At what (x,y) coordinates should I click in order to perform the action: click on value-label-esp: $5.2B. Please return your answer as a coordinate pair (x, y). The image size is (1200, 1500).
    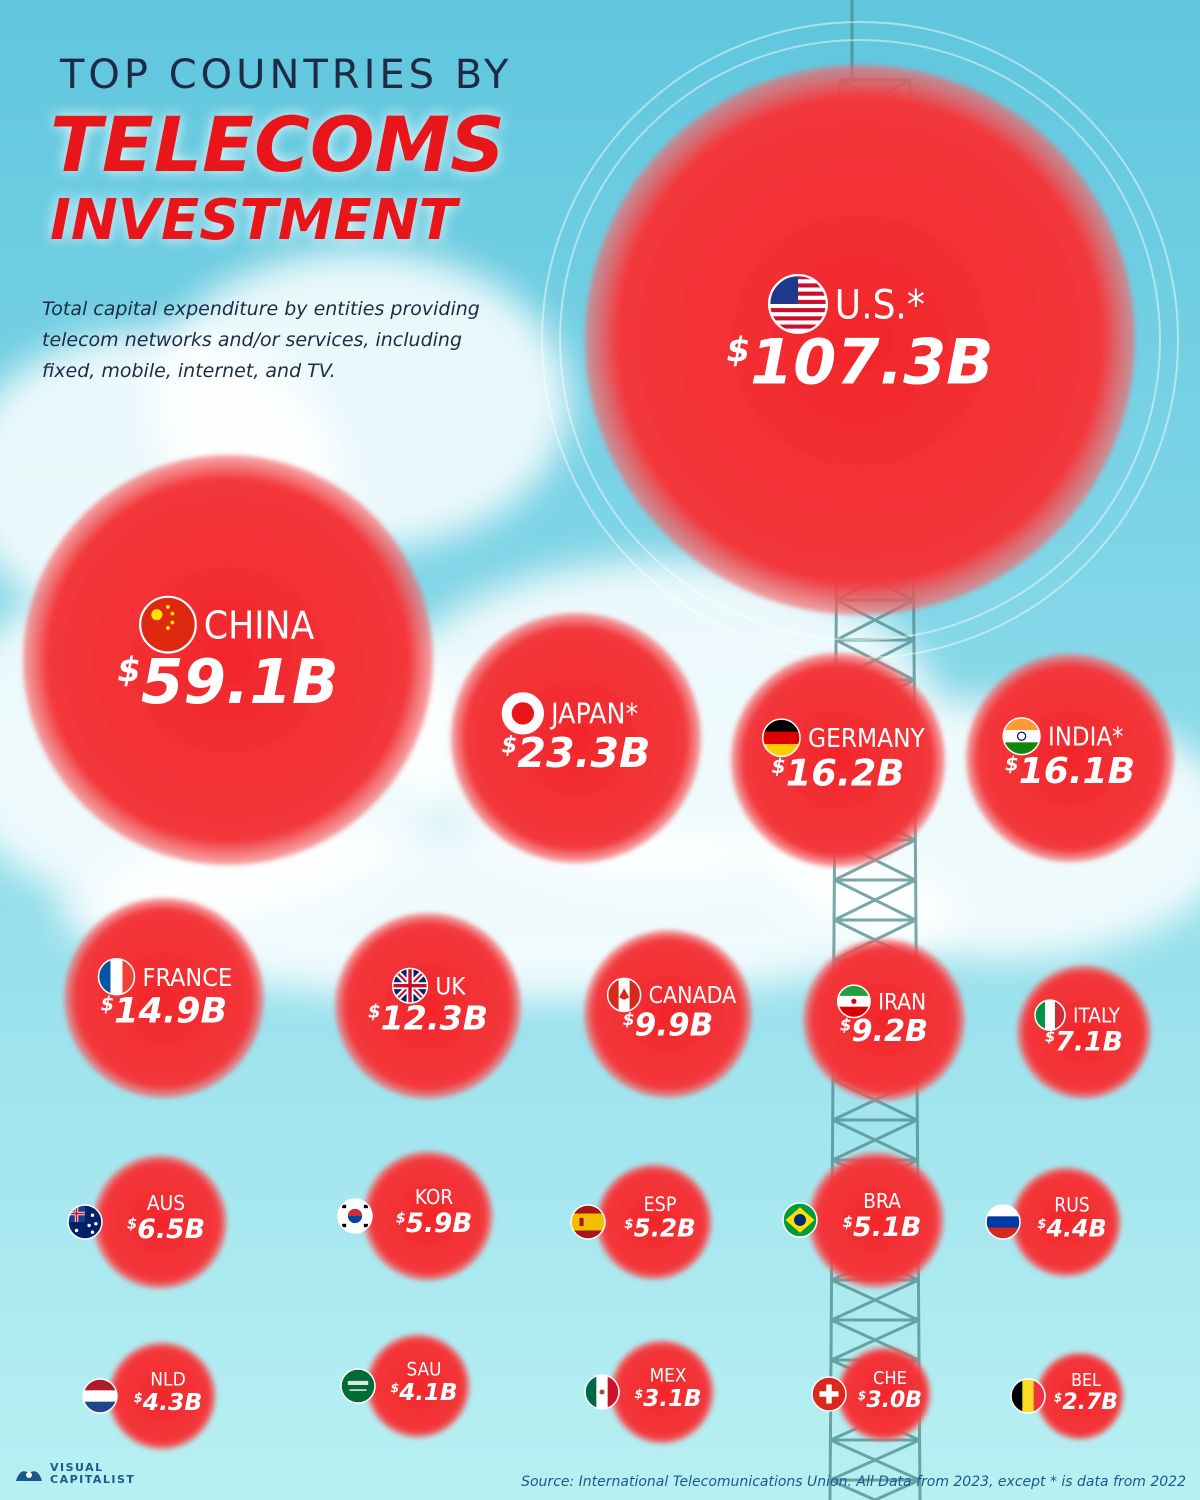
    Looking at the image, I should click on (659, 1228).